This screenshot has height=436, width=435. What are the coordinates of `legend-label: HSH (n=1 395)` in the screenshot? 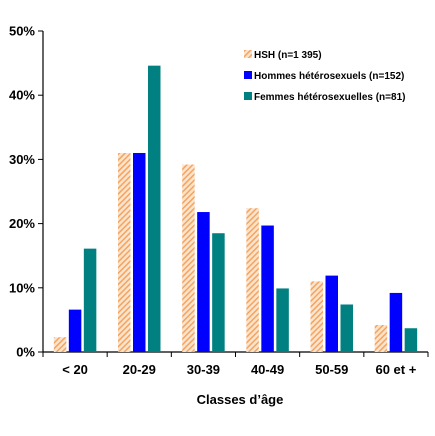 It's located at (288, 55).